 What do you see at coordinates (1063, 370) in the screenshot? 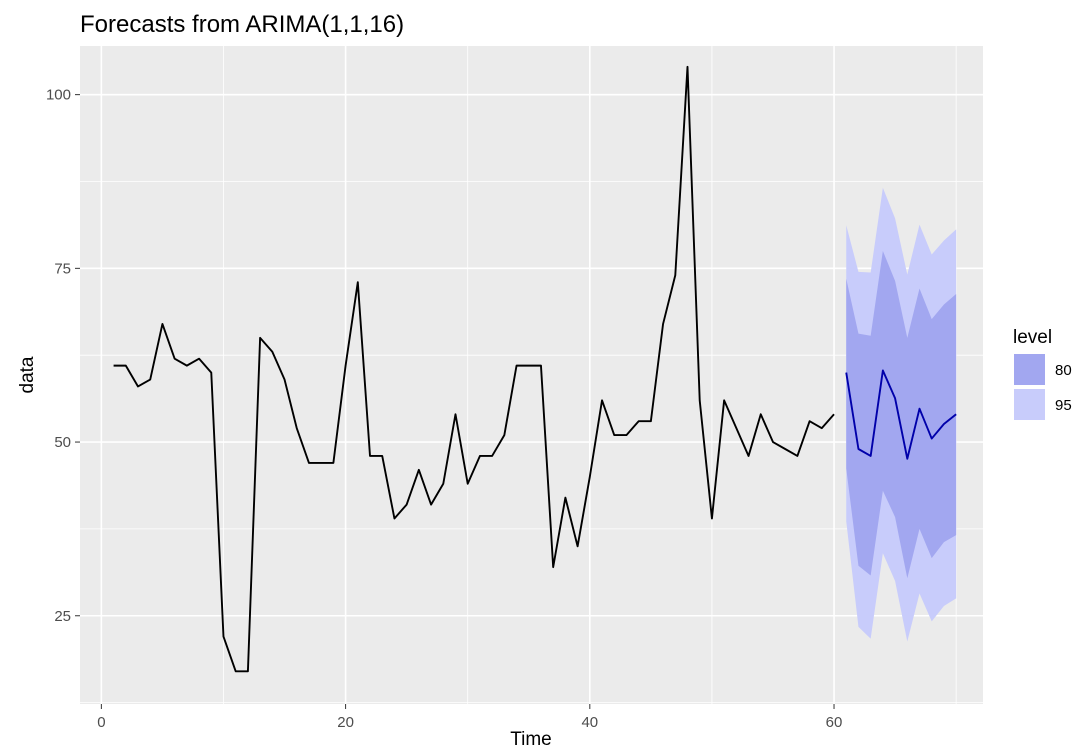
I see `legend-label-80: 80` at bounding box center [1063, 370].